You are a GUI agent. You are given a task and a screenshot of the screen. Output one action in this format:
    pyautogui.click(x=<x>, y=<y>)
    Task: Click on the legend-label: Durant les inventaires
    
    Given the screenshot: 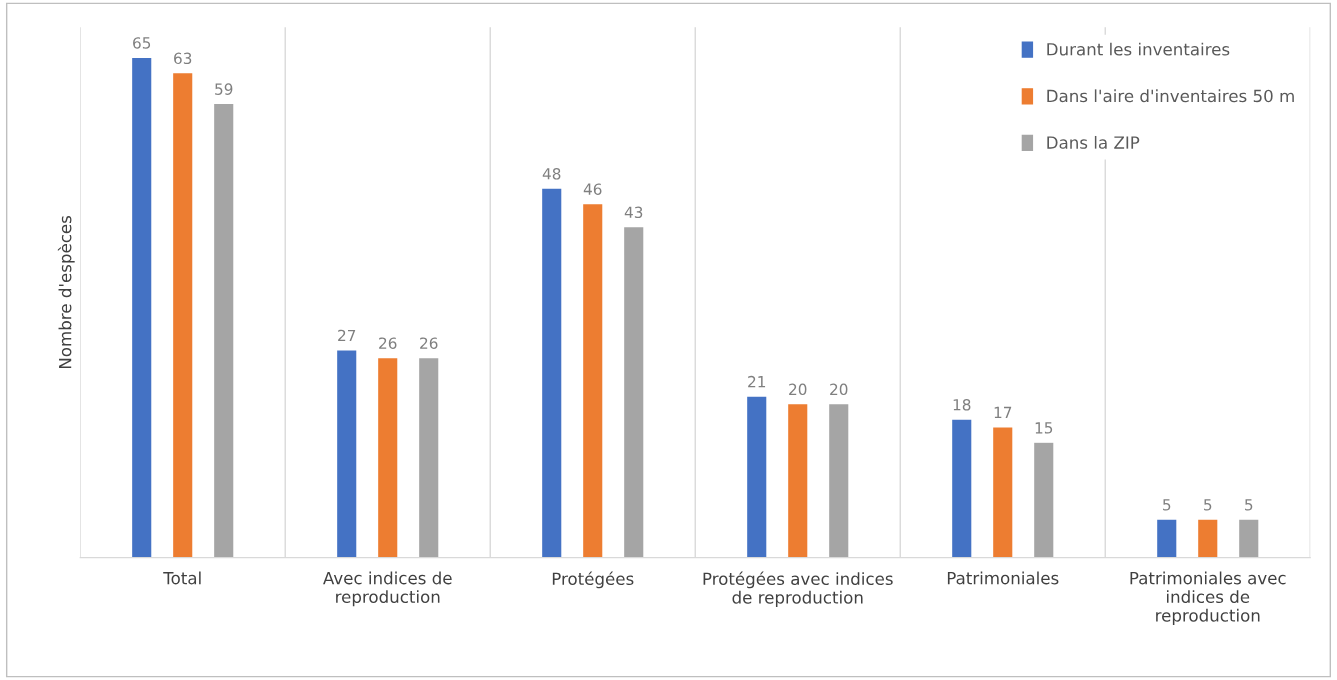 What is the action you would take?
    pyautogui.click(x=1138, y=49)
    